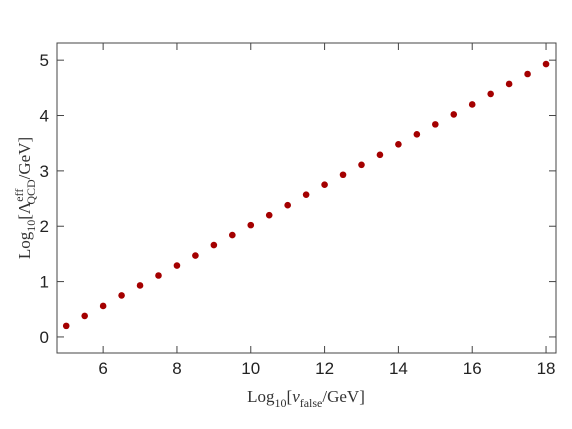 The image size is (572, 429). I want to click on x-tick-label: 12, so click(324, 368).